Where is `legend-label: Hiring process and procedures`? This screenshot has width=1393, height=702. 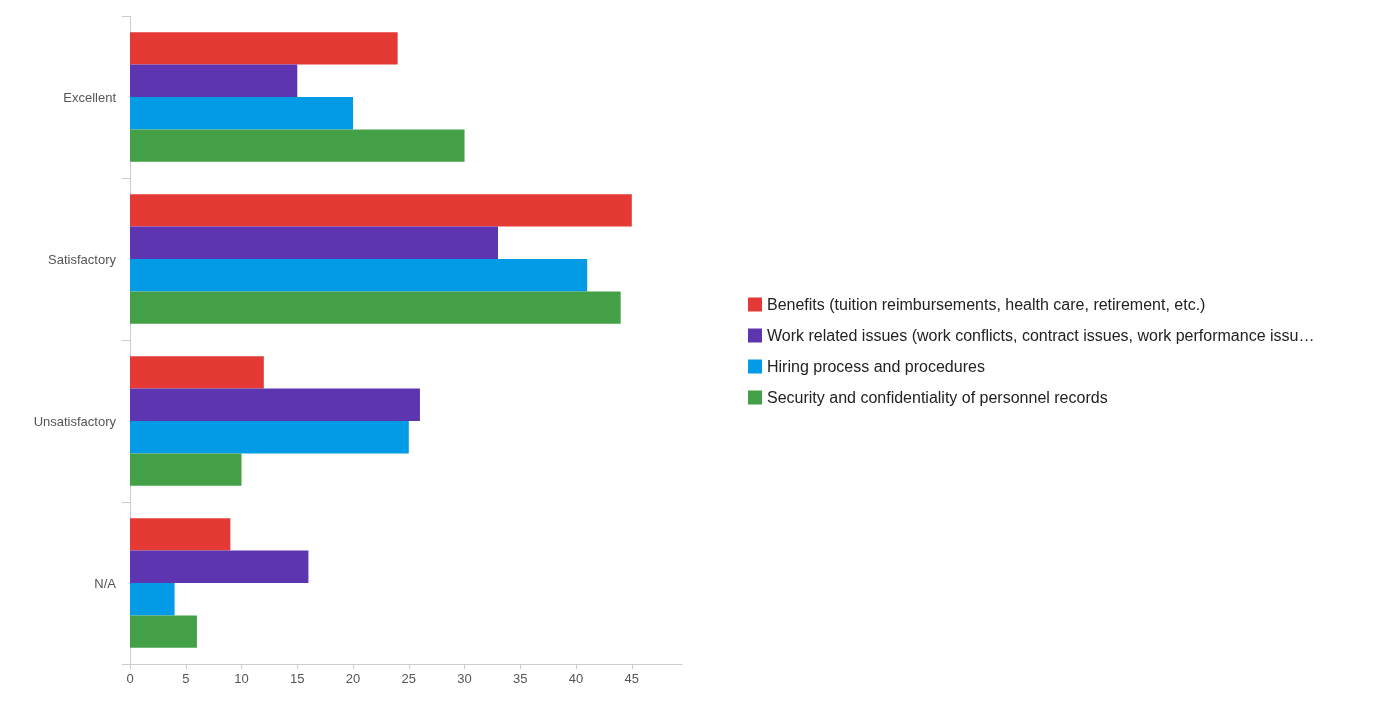
legend-label: Hiring process and procedures is located at coordinates (876, 366).